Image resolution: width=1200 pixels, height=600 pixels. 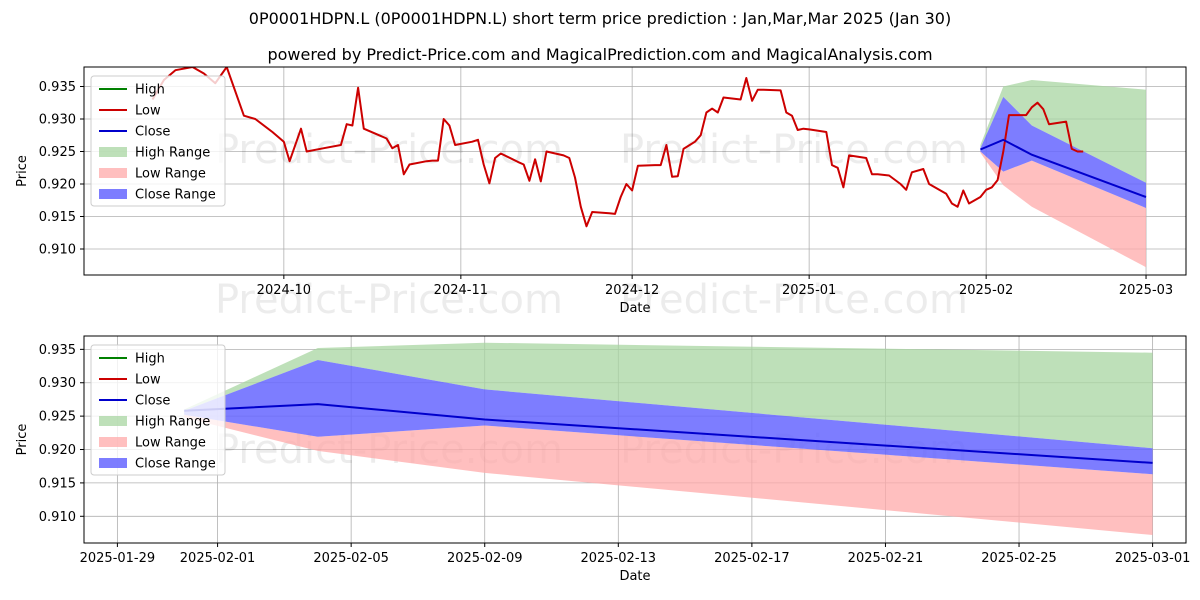 I want to click on x-tick-label: 2024-11, so click(x=461, y=290).